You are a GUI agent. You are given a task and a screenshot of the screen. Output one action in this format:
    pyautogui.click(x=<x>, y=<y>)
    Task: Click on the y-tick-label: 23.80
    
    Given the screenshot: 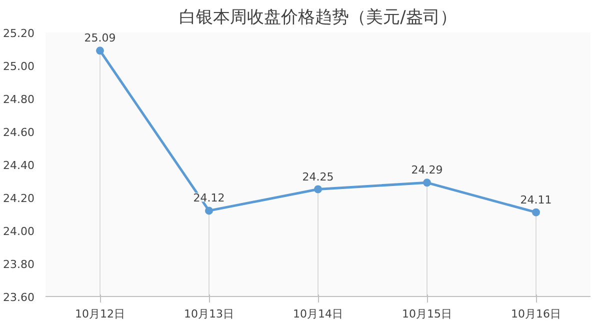 What is the action you would take?
    pyautogui.click(x=19, y=264)
    